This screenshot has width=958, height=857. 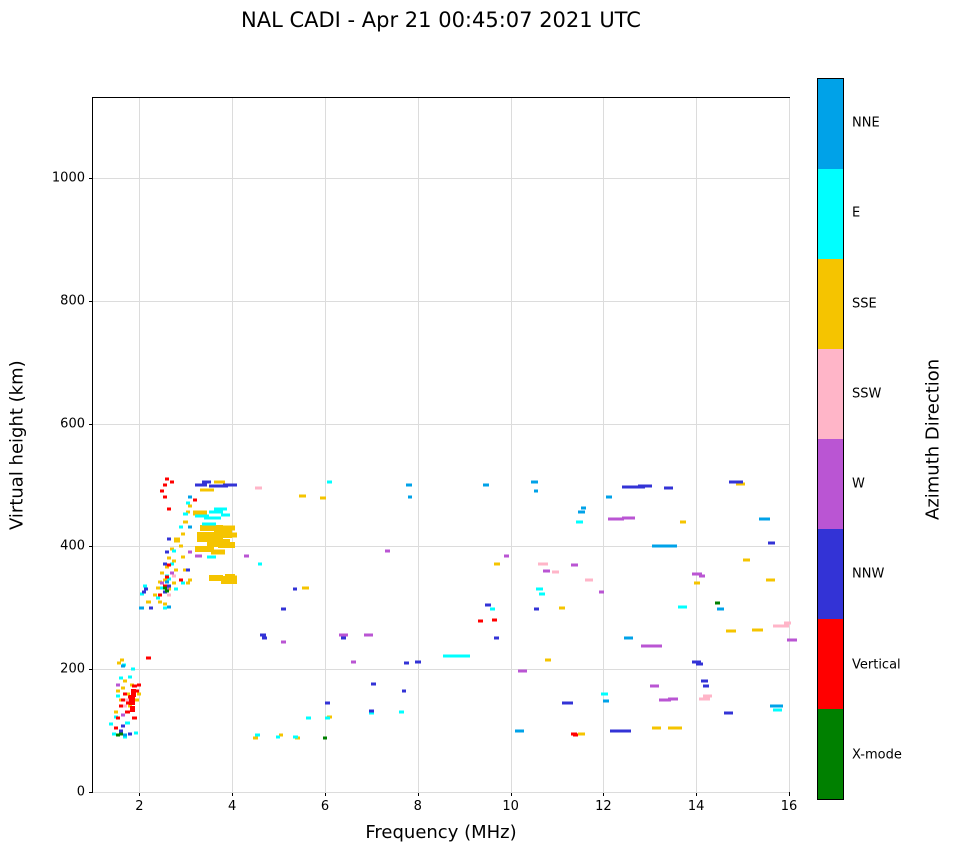 I want to click on y-tick-label: 0, so click(x=80, y=792).